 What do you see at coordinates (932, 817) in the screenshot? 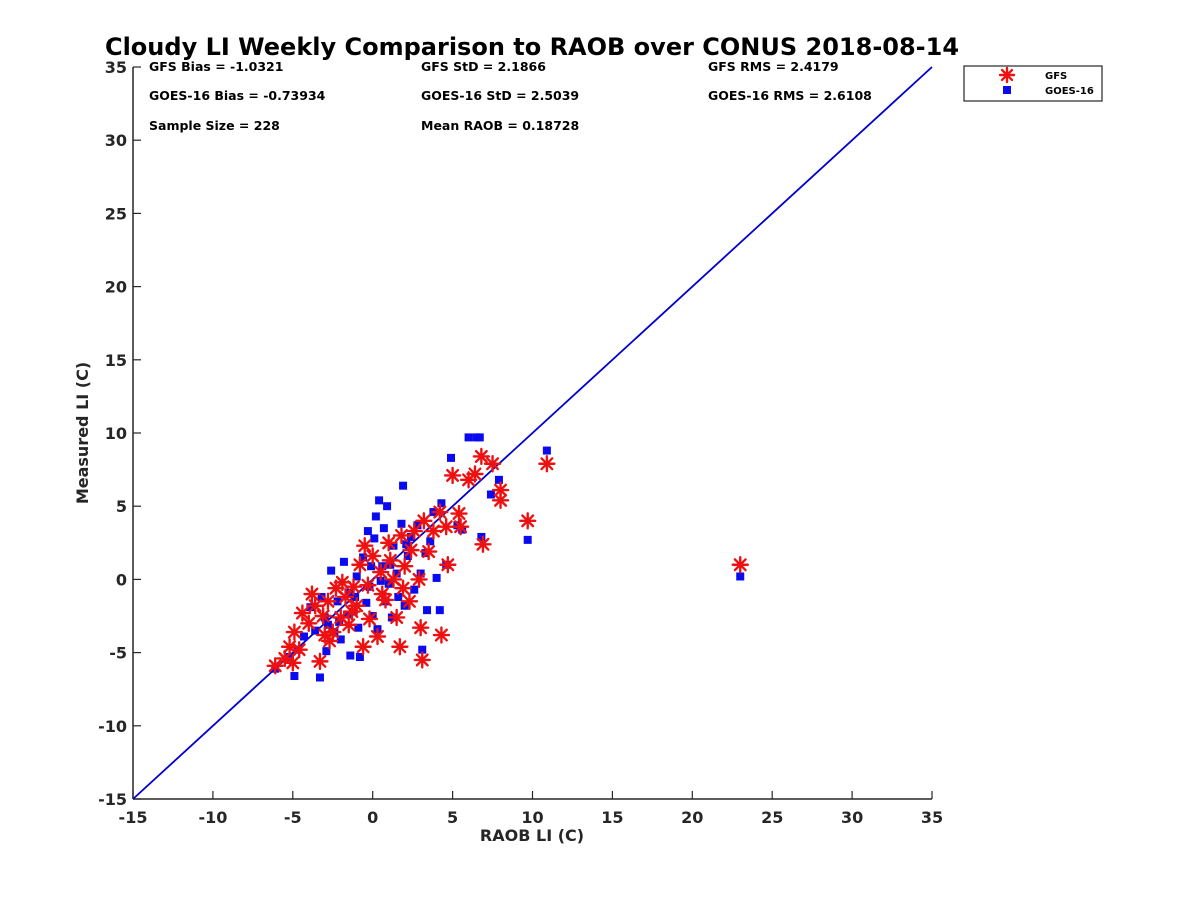
I see `x-tick-label: 35` at bounding box center [932, 817].